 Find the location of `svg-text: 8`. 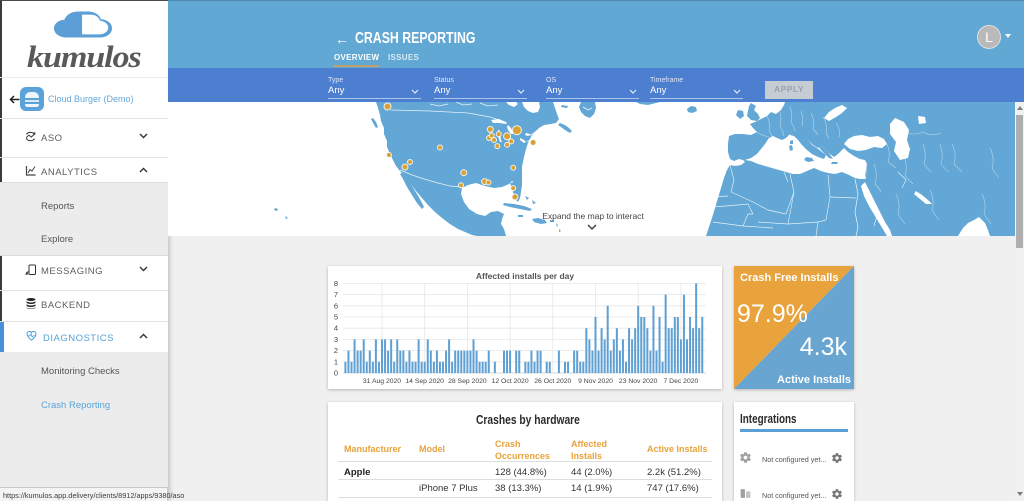

svg-text: 8 is located at coordinates (336, 283).